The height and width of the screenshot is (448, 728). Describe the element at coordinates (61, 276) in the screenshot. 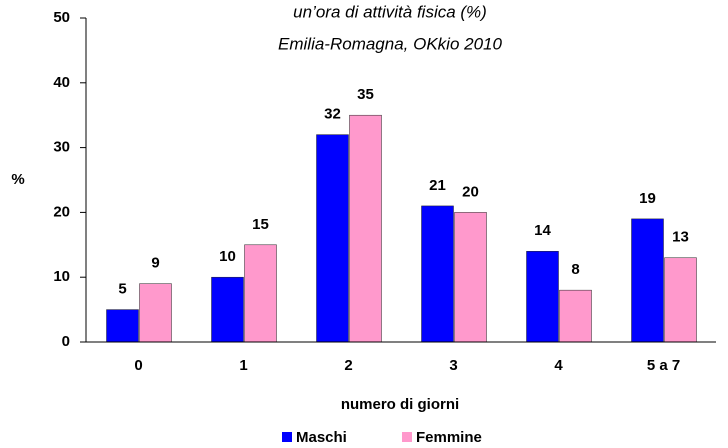

I see `y-tick-label: 10` at that location.